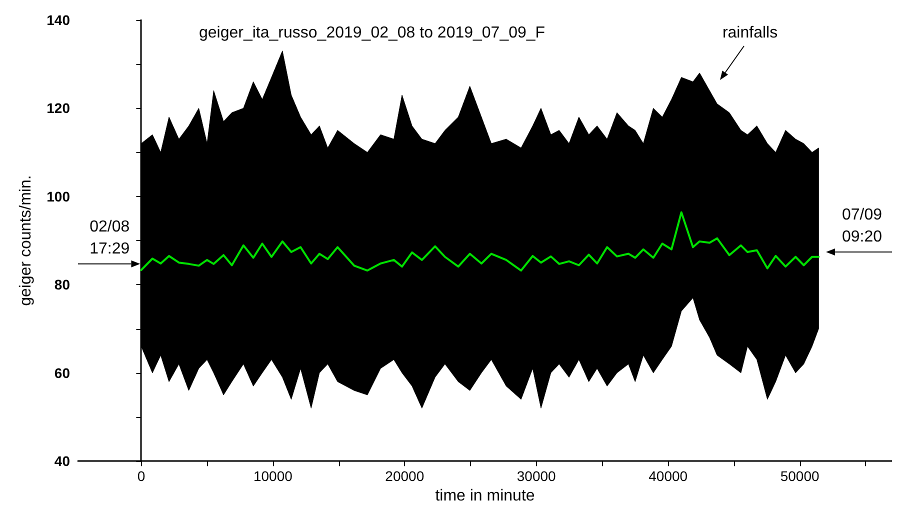 This screenshot has width=900, height=517. What do you see at coordinates (62, 372) in the screenshot?
I see `y-tick-label: 60` at bounding box center [62, 372].